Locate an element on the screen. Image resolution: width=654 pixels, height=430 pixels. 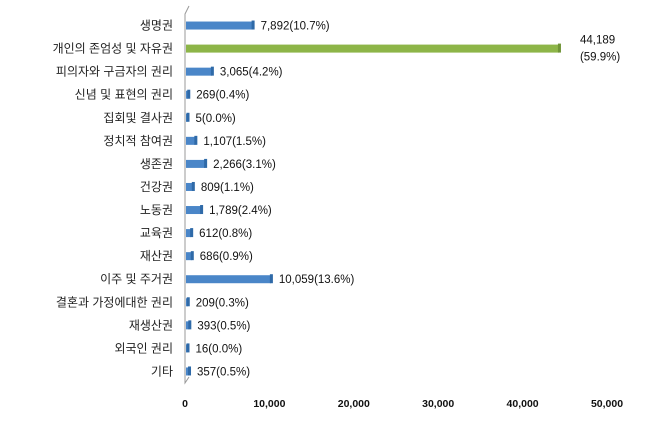
data-label: 2,266(3.1%) is located at coordinates (244, 165).